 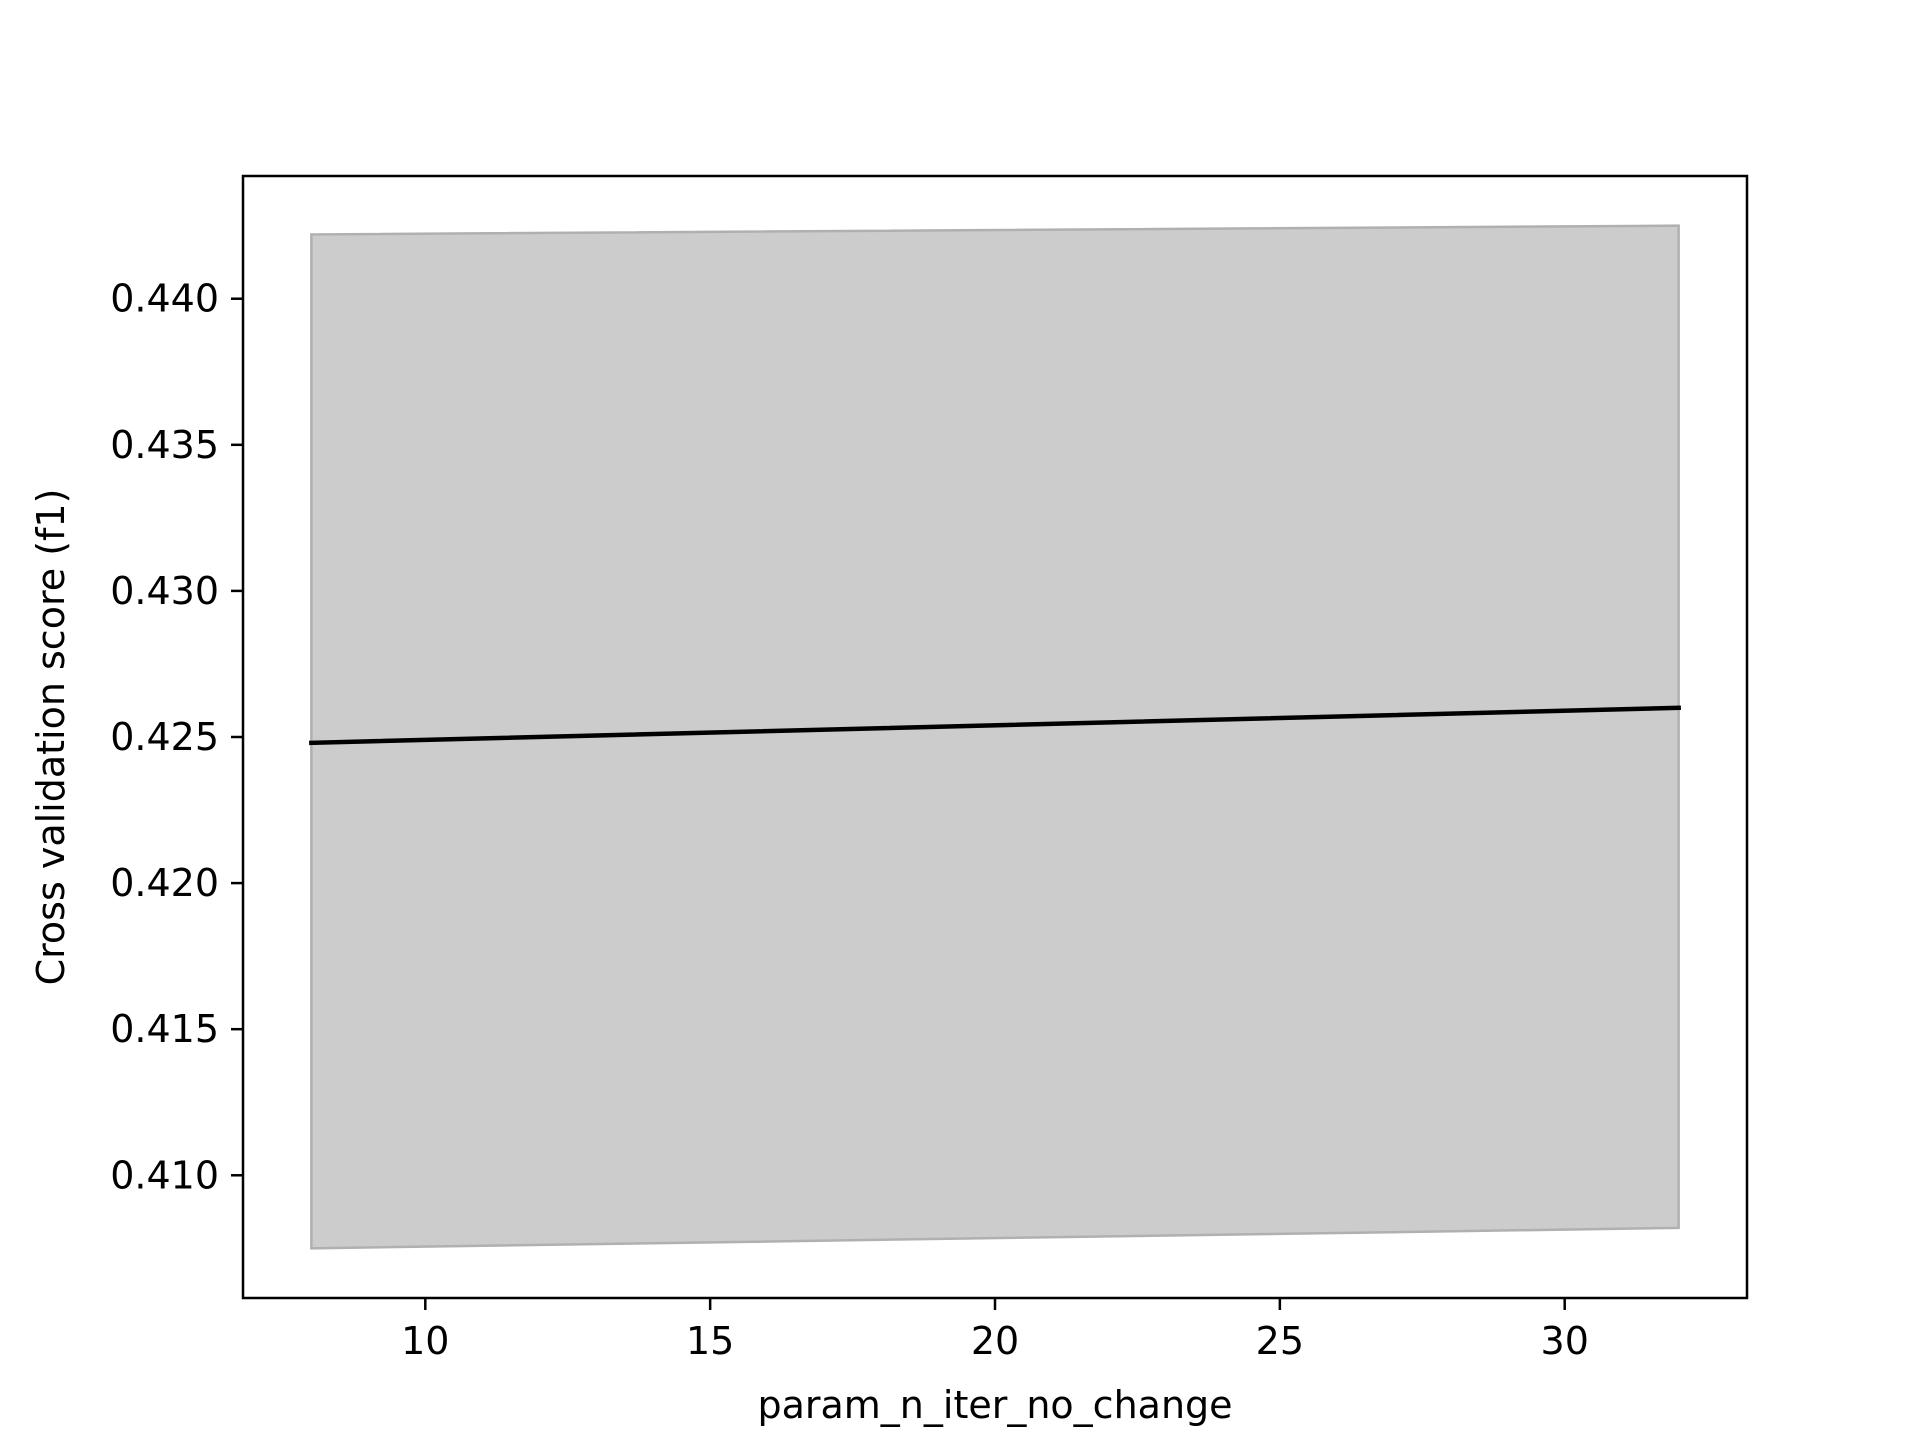 What do you see at coordinates (995, 1341) in the screenshot?
I see `x-tick-label: 20` at bounding box center [995, 1341].